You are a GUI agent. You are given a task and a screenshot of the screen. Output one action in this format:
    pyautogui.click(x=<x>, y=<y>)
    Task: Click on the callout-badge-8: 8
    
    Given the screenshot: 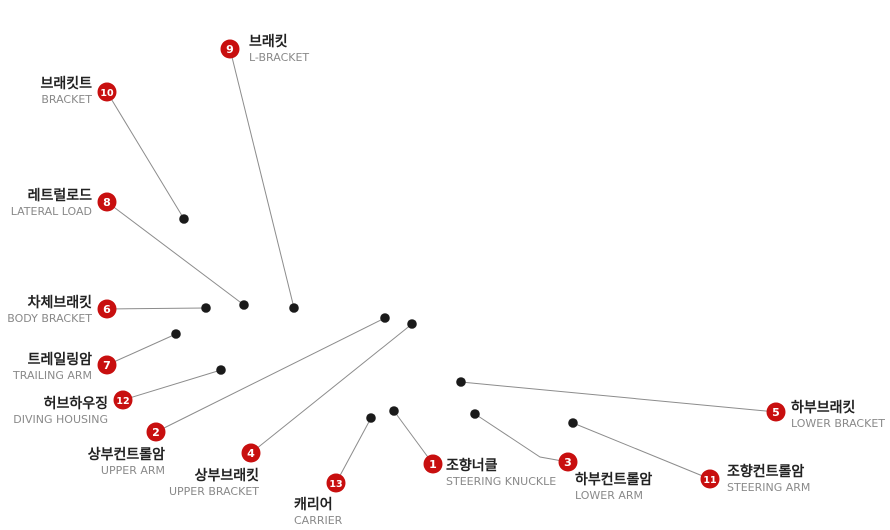 What is the action you would take?
    pyautogui.click(x=107, y=202)
    